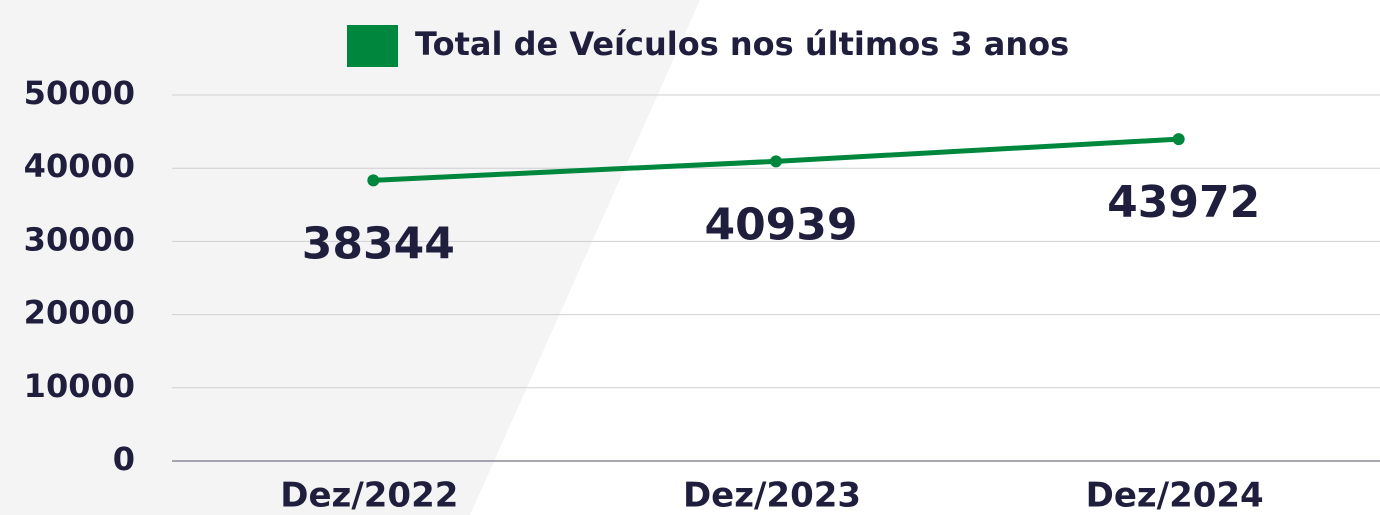 The image size is (1380, 515). What do you see at coordinates (79, 386) in the screenshot?
I see `y-tick-label: 10000` at bounding box center [79, 386].